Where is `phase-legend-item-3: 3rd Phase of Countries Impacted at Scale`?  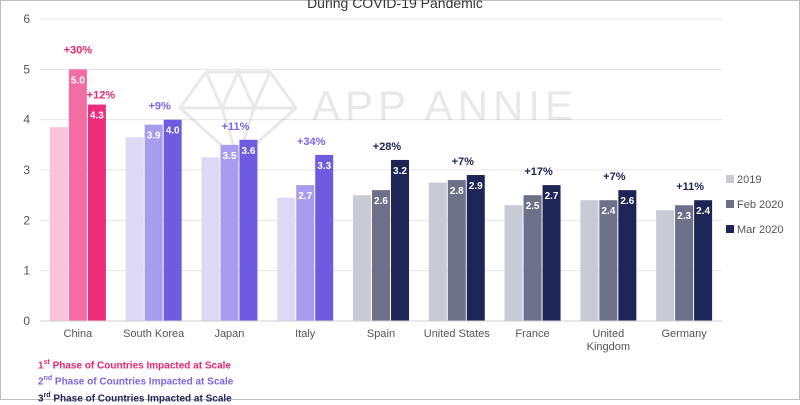 phase-legend-item-3: 3rd Phase of Countries Impacted at Scale is located at coordinates (135, 397).